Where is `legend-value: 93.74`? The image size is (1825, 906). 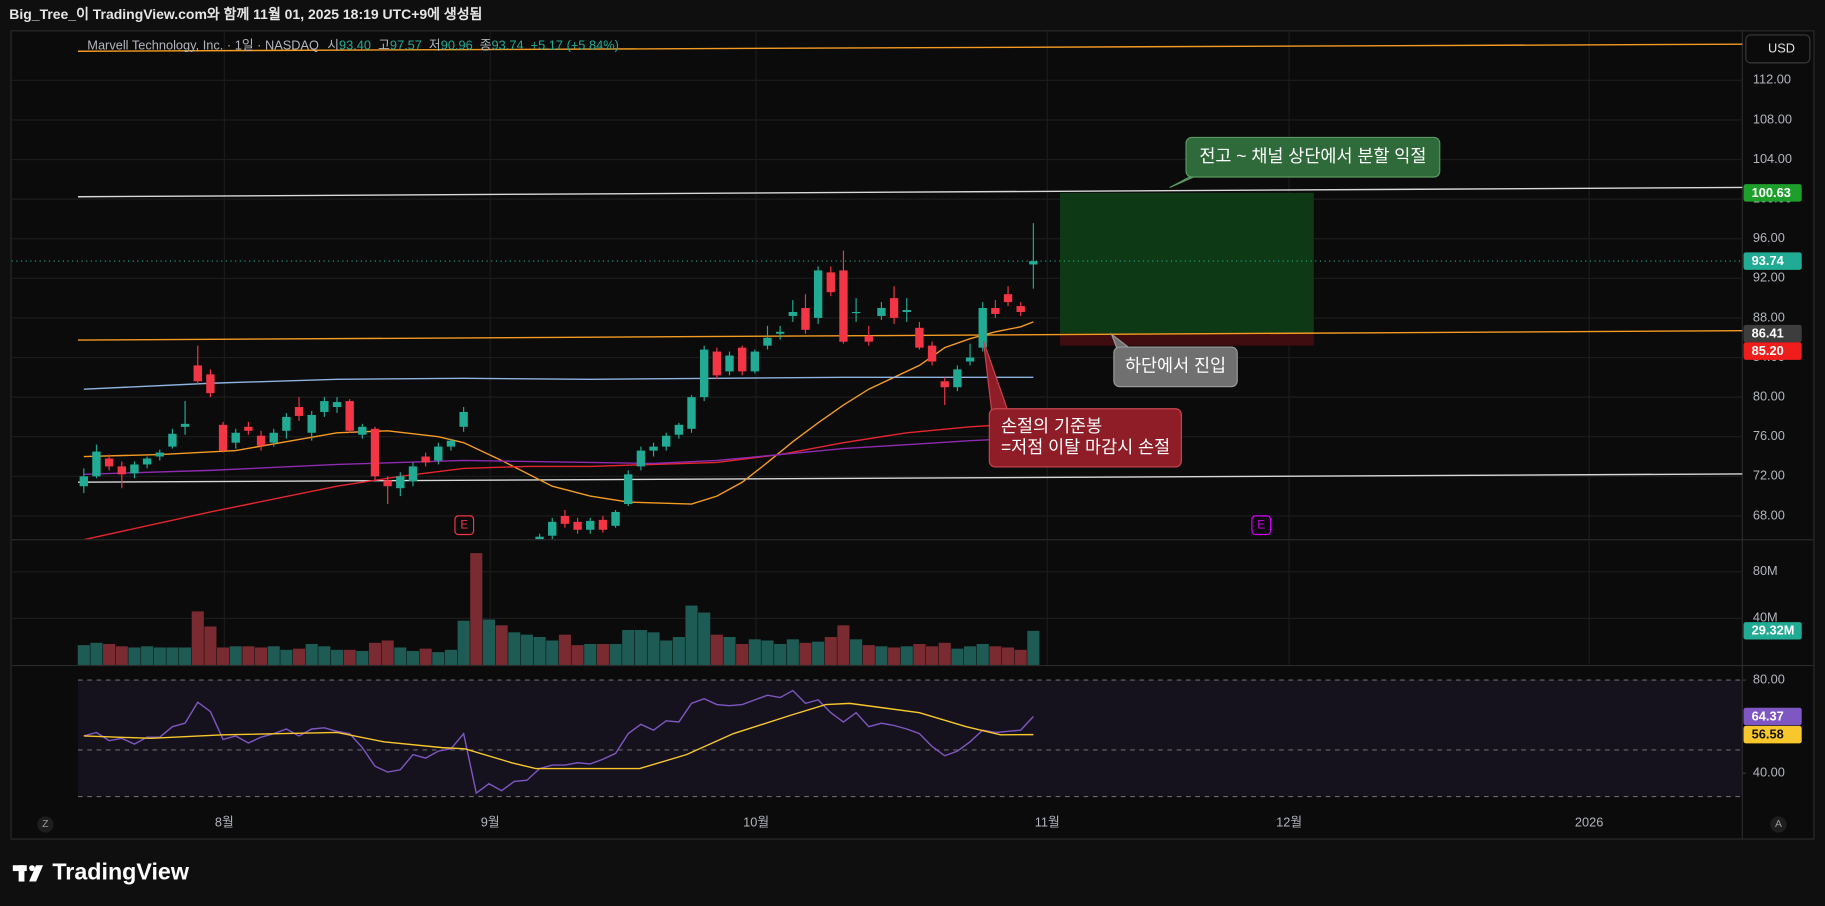
legend-value: 93.74 is located at coordinates (508, 45).